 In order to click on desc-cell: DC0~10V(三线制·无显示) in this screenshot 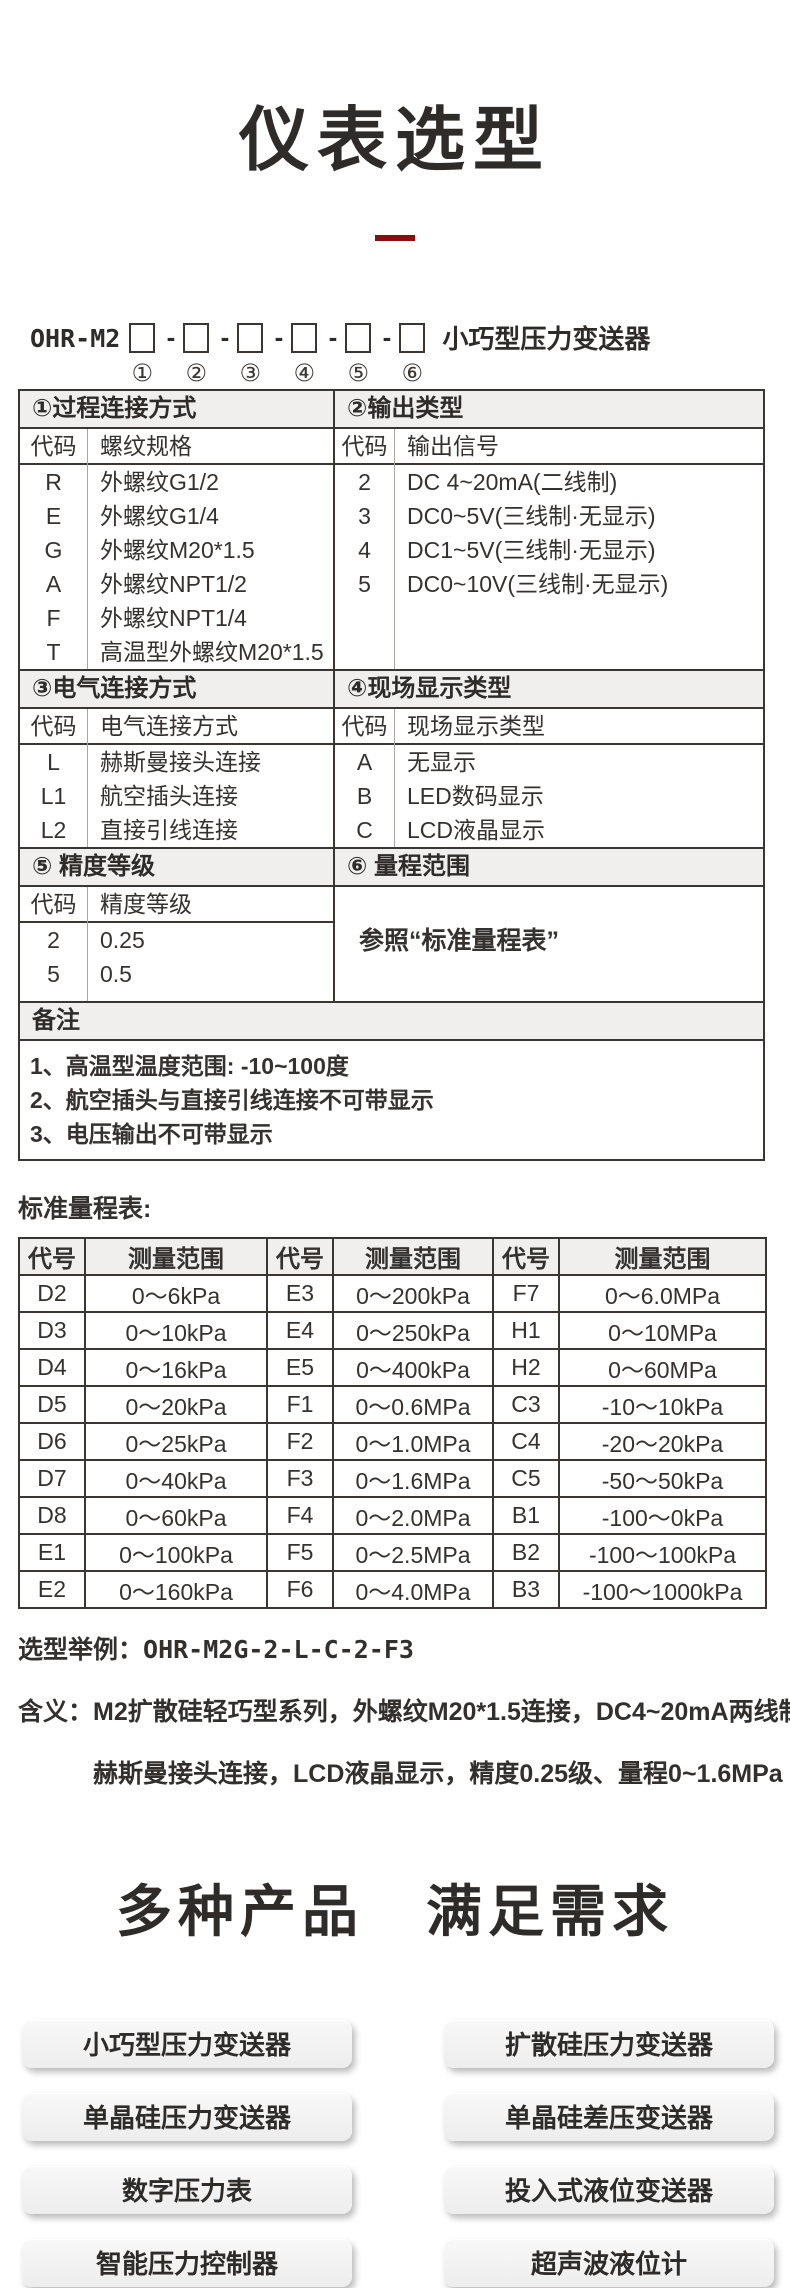, I will do `click(538, 584)`.